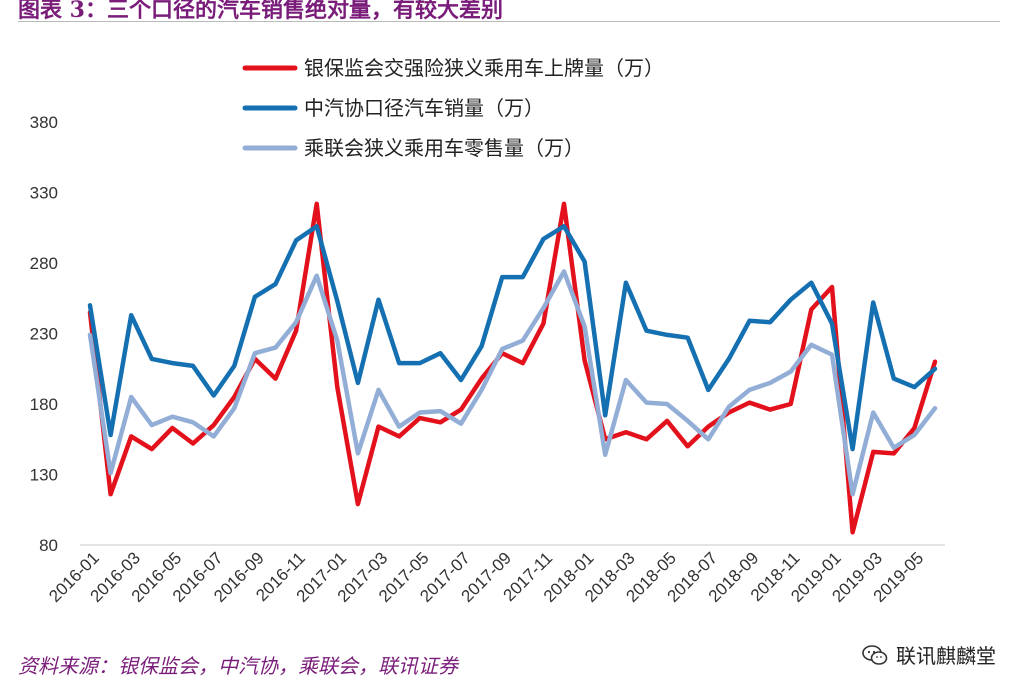 This screenshot has width=1024, height=679. I want to click on y-tick-label: 130, so click(44, 475).